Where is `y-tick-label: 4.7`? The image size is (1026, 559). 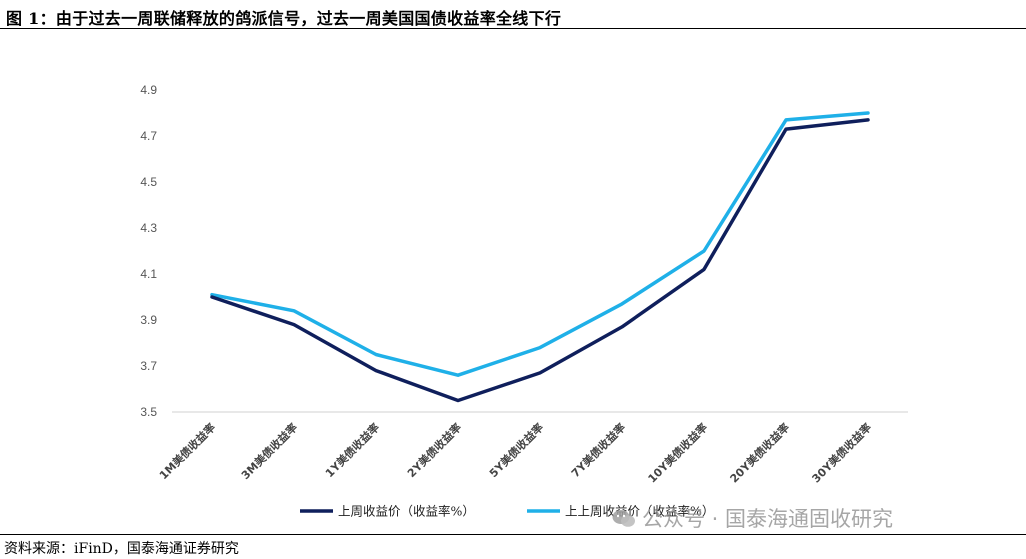 y-tick-label: 4.7 is located at coordinates (148, 136).